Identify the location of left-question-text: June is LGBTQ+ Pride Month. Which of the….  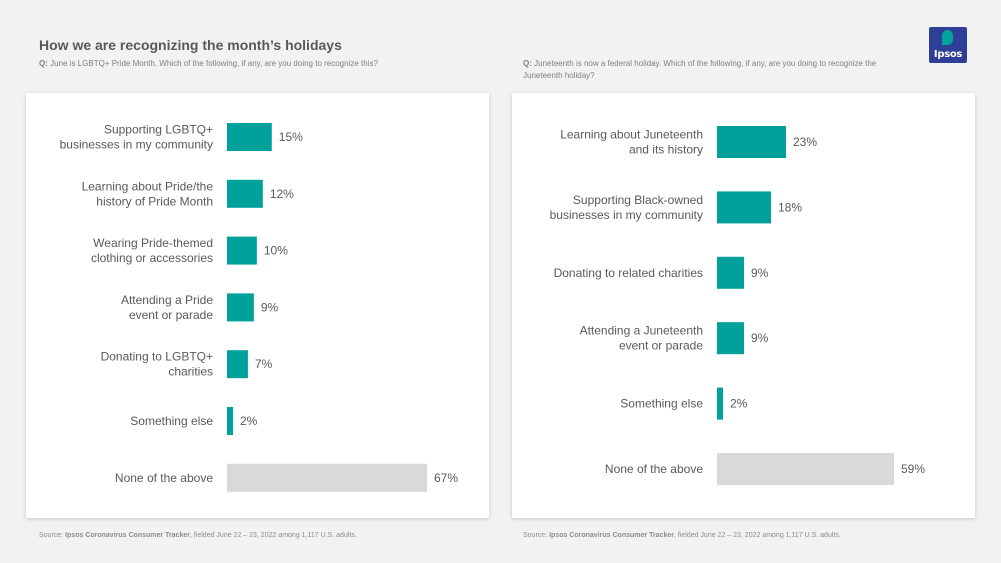
(214, 63).